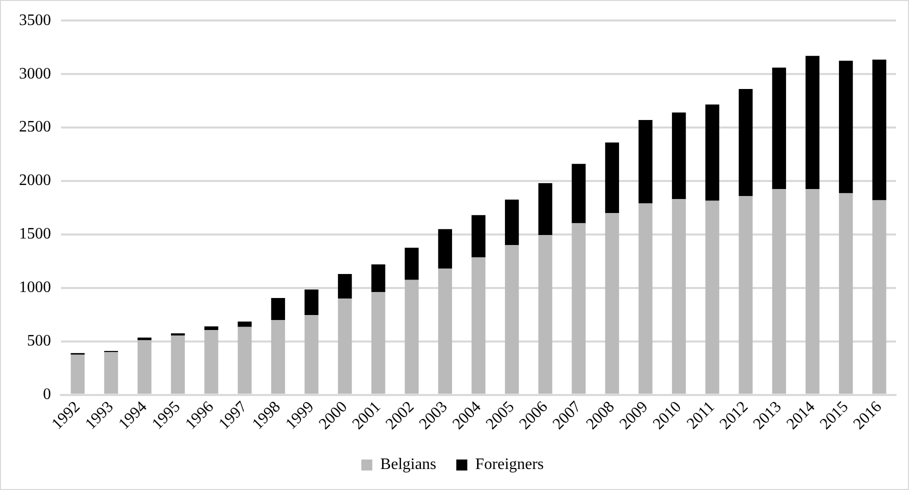  Describe the element at coordinates (39, 341) in the screenshot. I see `y-tick-label: 500` at that location.